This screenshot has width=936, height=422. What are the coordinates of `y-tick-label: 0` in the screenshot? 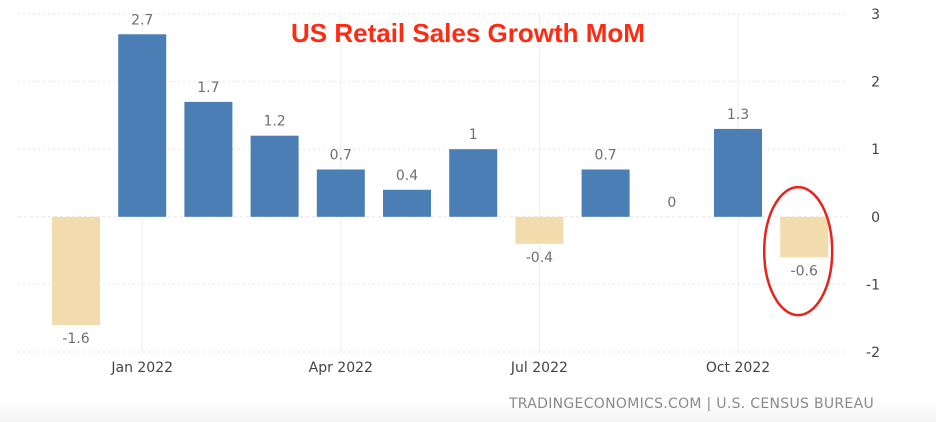 It's located at (875, 218).